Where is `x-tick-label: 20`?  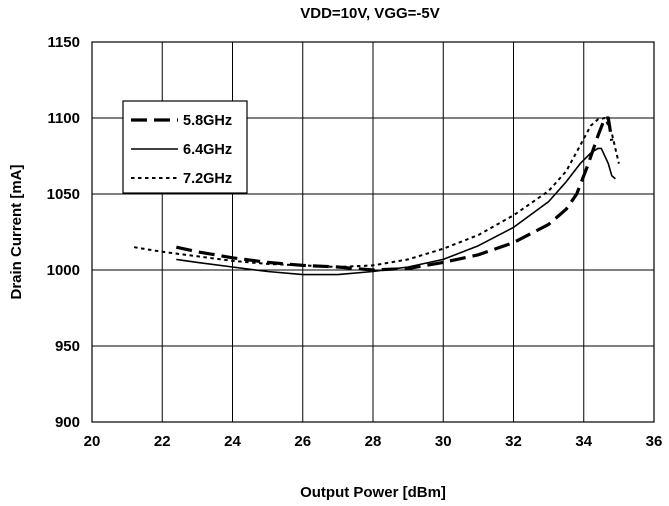 x-tick-label: 20 is located at coordinates (92, 441).